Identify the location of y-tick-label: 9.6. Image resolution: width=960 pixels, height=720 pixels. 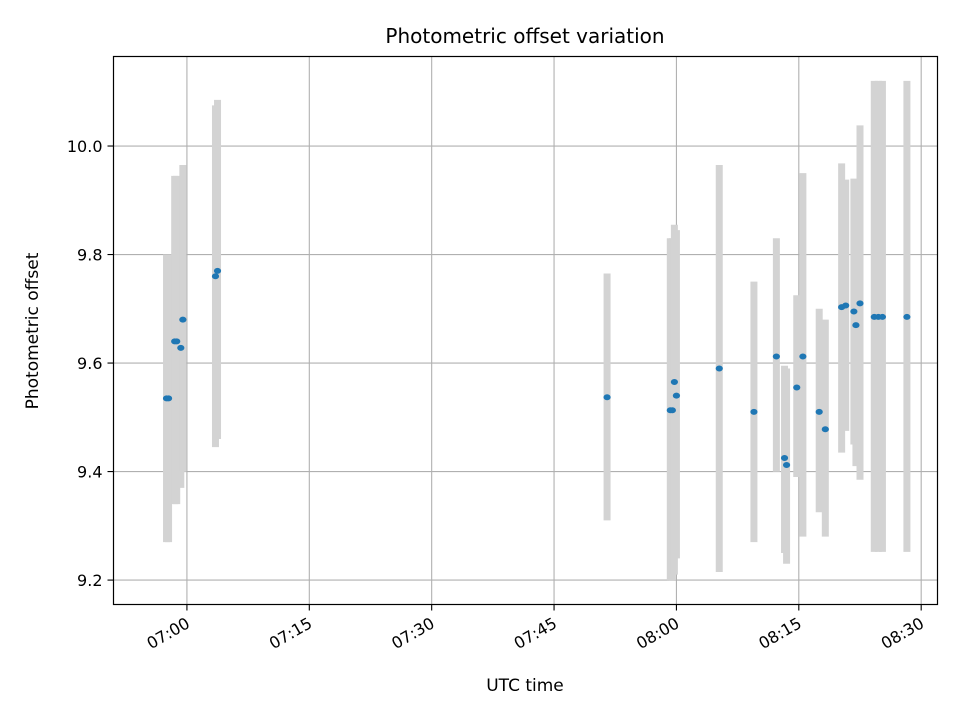
(89, 363).